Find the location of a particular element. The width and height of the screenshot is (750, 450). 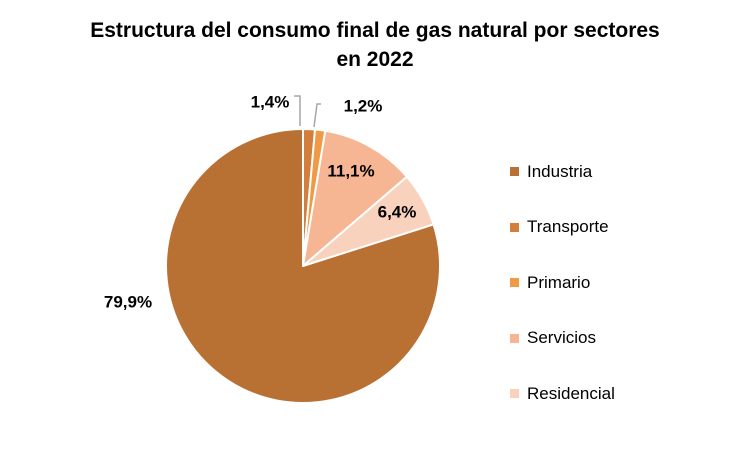

data-label-residencial: 6,4% is located at coordinates (397, 211).